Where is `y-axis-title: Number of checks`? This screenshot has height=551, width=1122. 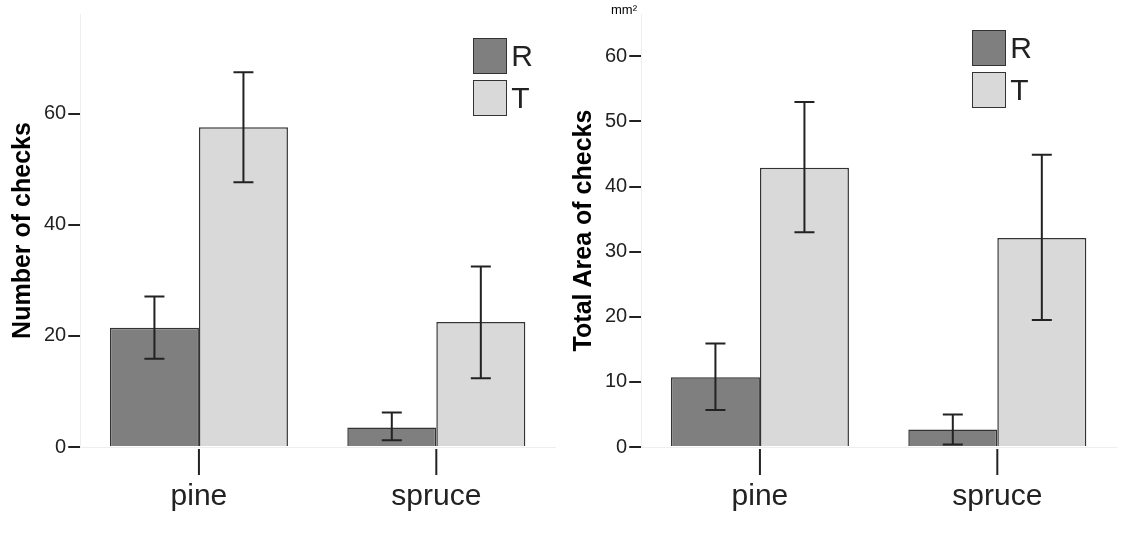
y-axis-title: Number of checks is located at coordinates (20, 230).